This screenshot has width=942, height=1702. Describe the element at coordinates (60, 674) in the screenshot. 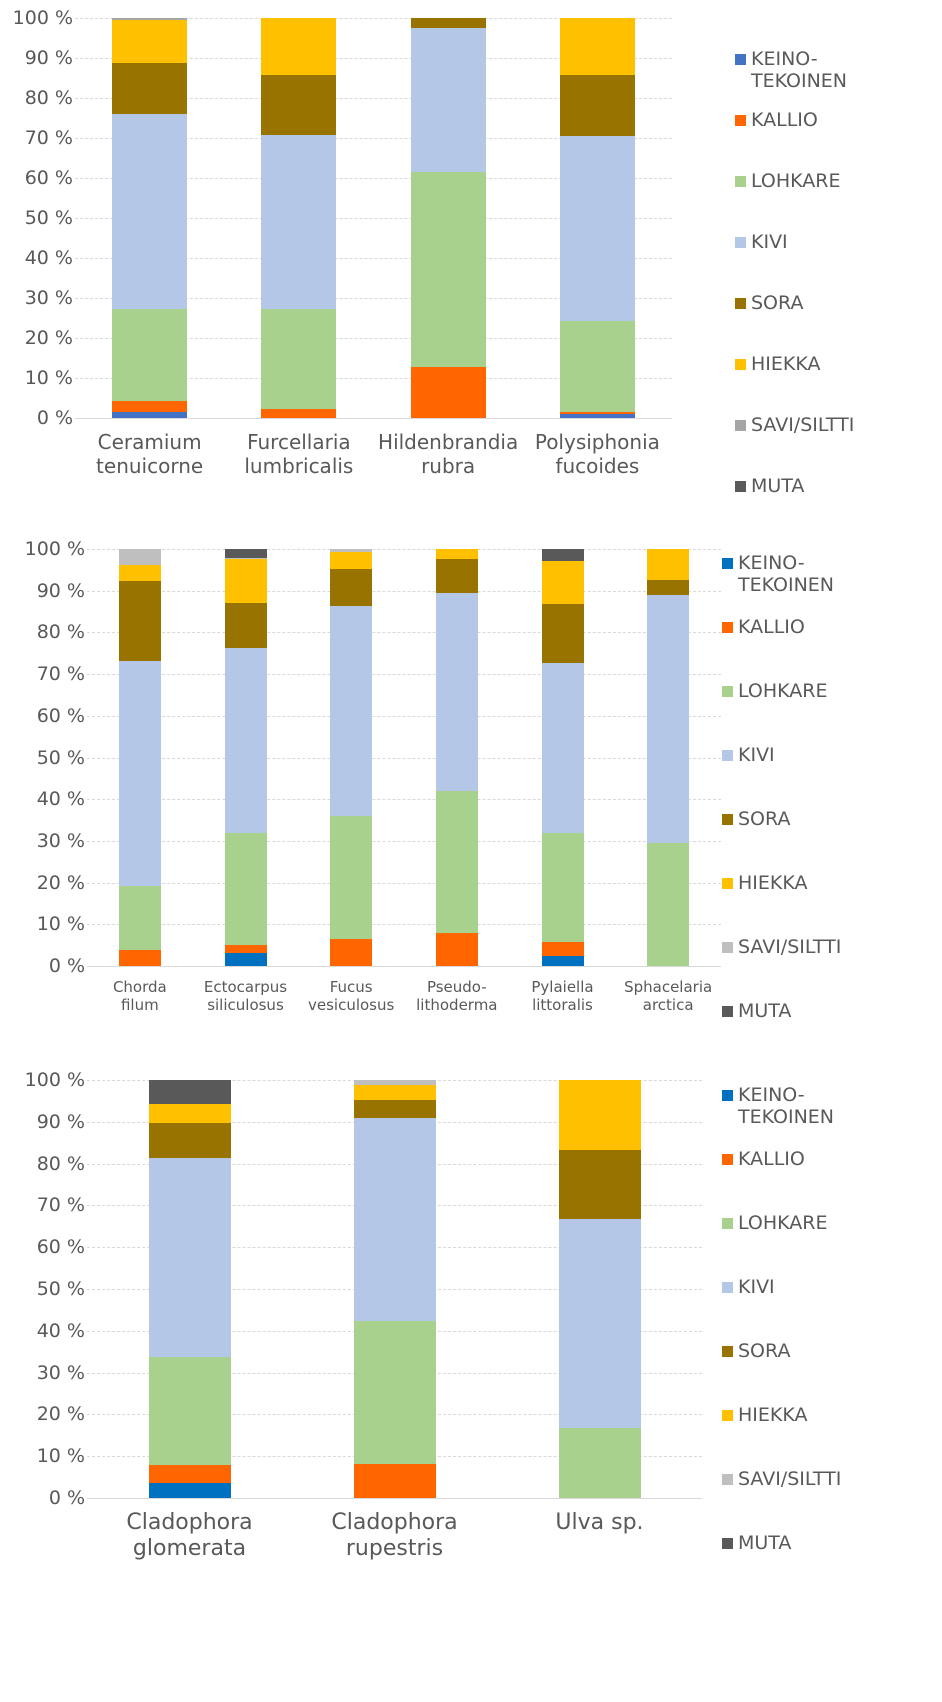

I see `y-tick-label: 70 %` at that location.